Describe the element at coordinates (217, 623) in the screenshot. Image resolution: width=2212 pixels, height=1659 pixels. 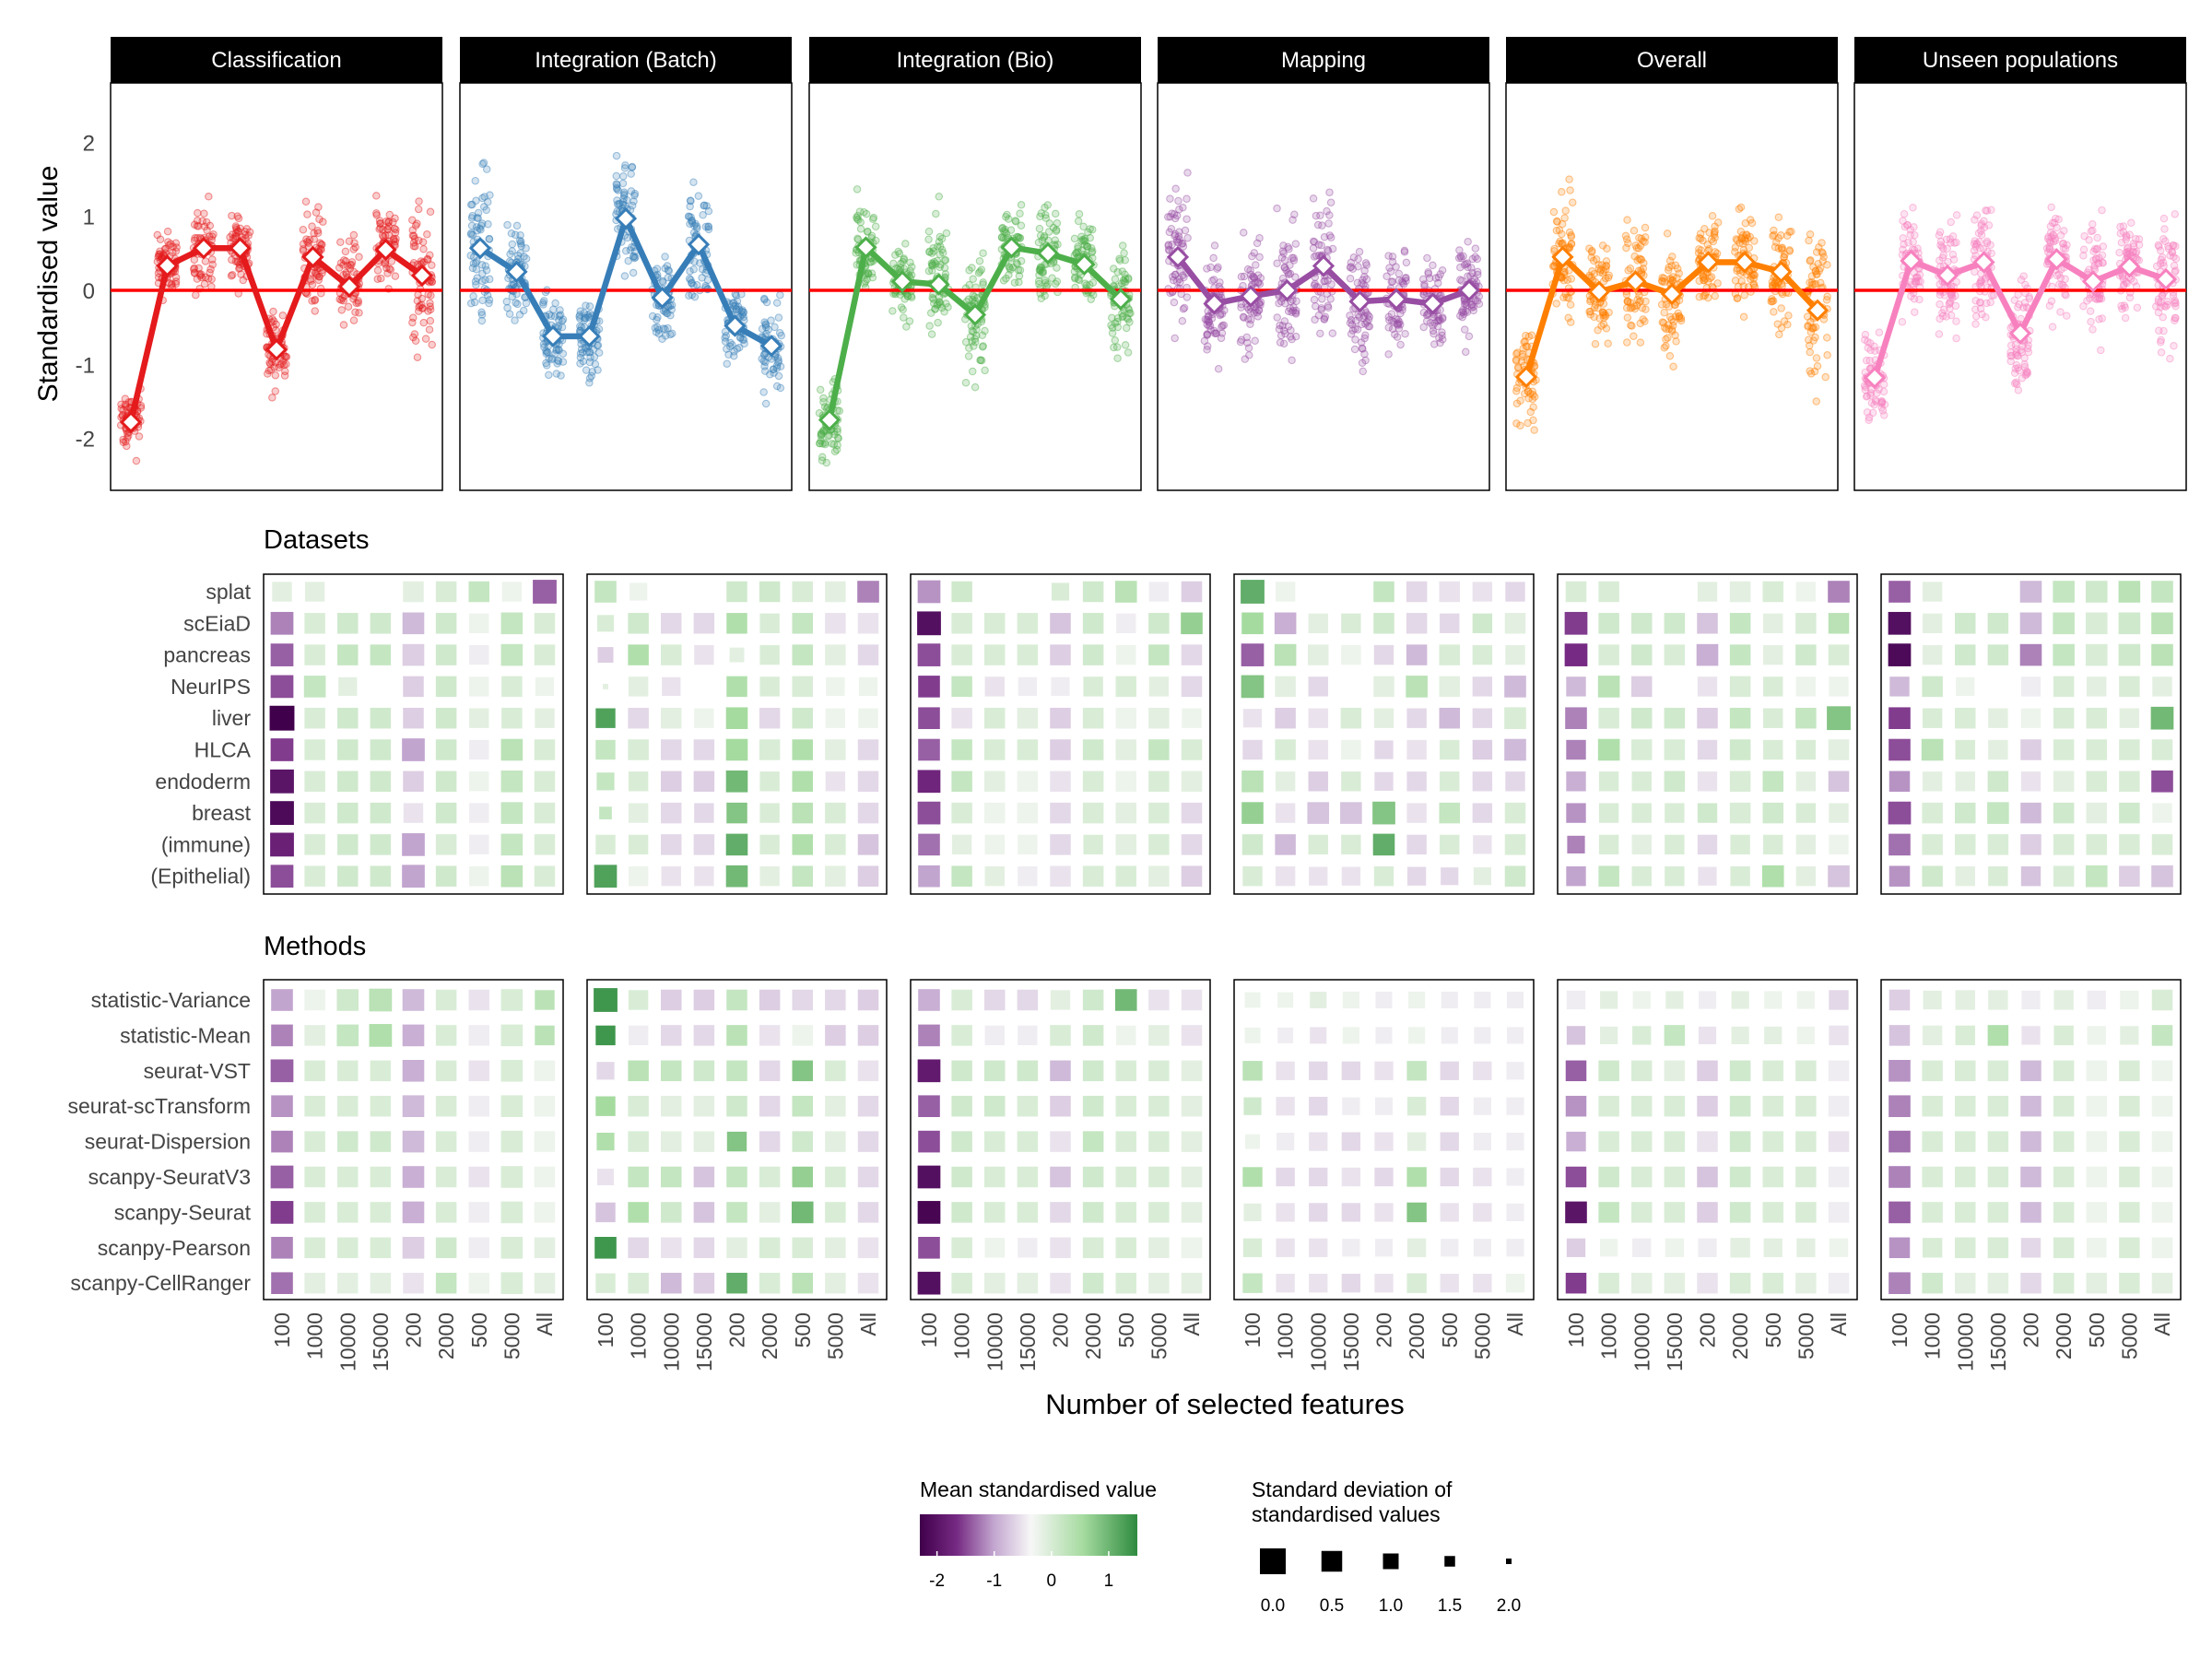
I see `dataset-row-label: scEiaD` at that location.